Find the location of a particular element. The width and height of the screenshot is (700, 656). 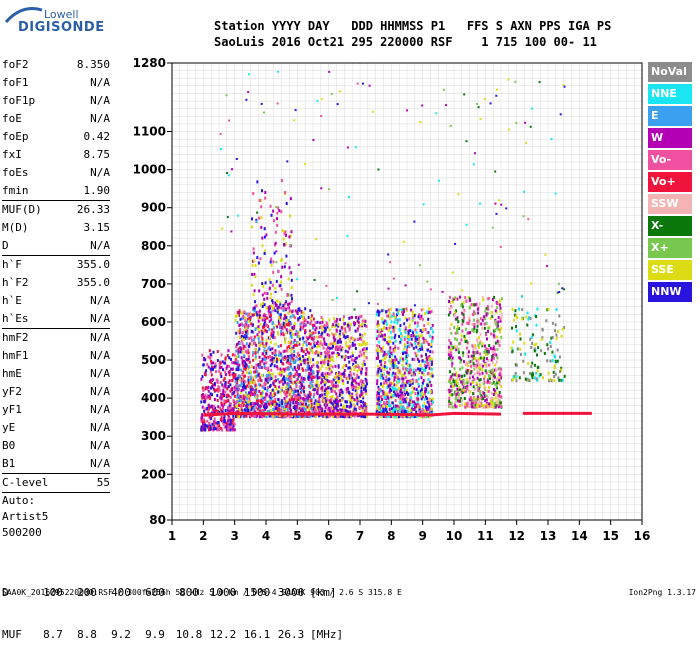

legend-vo: Vo+ is located at coordinates (670, 182).